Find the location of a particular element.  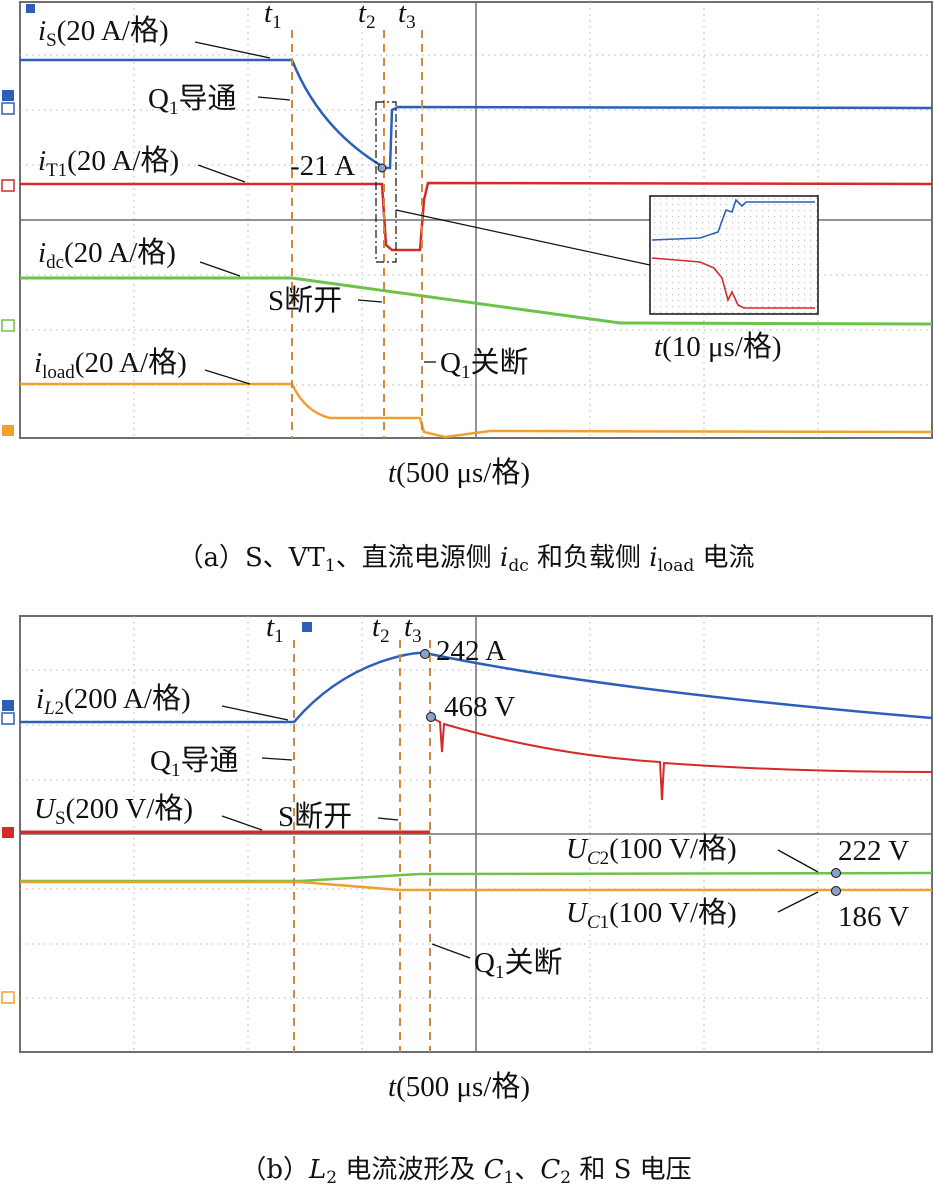

panel-b-xlabel: t(500 μs/格) is located at coordinates (459, 1086).